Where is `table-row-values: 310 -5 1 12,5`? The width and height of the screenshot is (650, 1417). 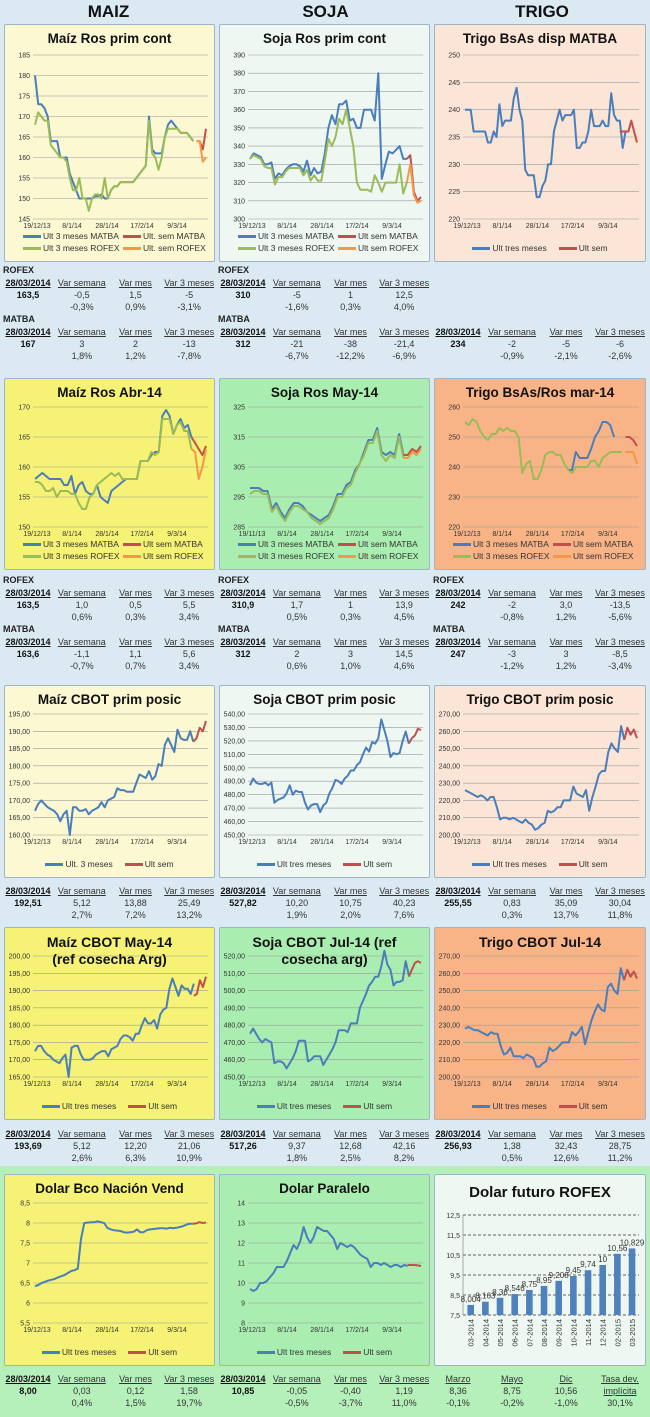 table-row-values: 310 -5 1 12,5 is located at coordinates (323, 295).